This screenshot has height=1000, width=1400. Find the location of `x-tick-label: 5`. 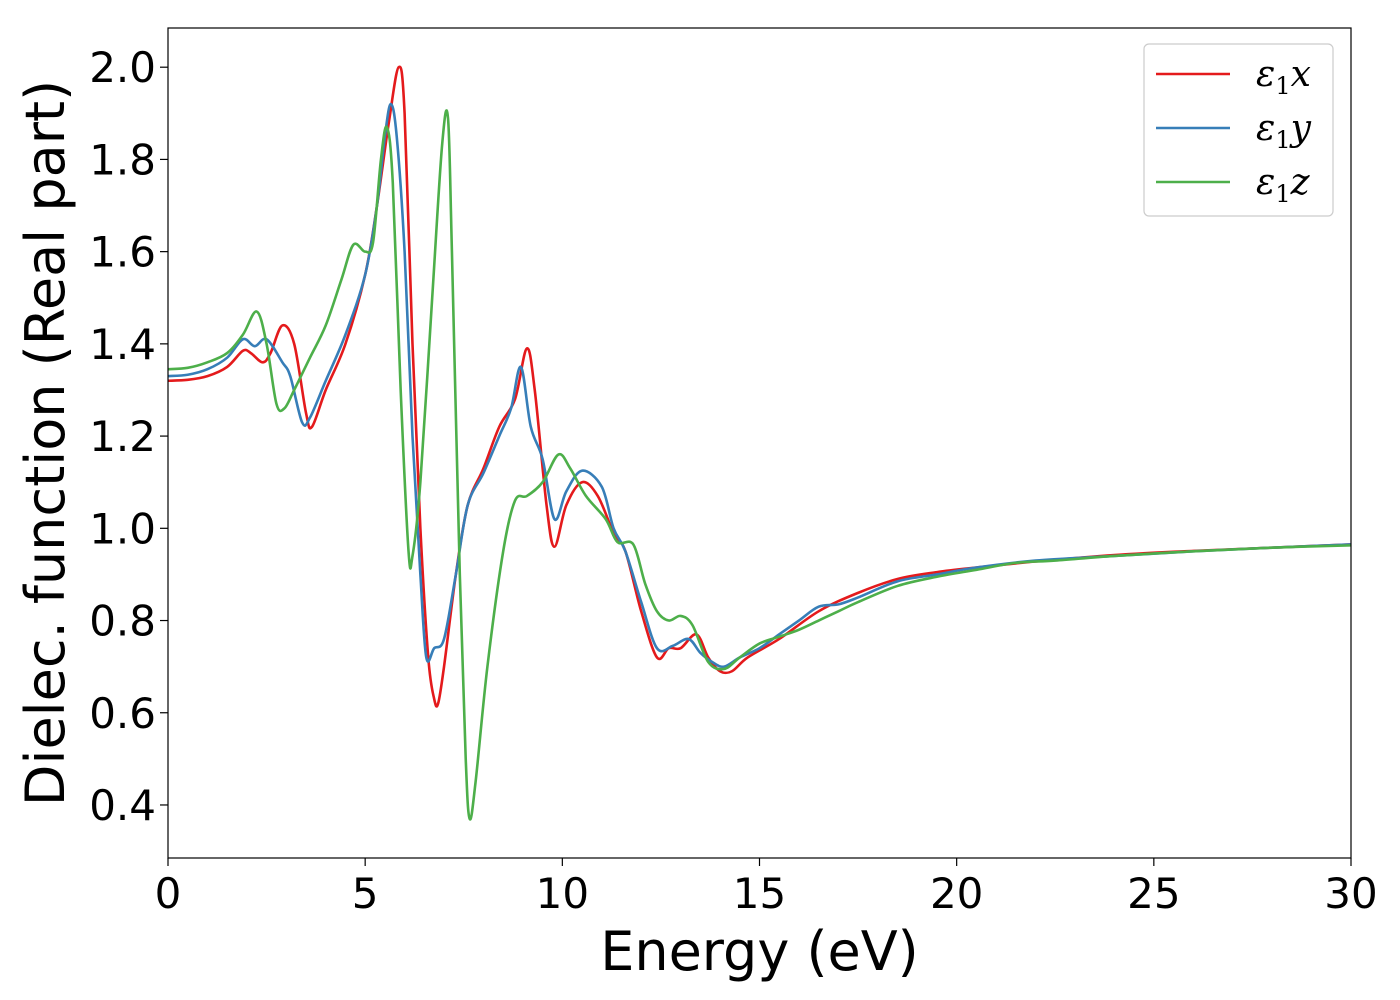

x-tick-label: 5 is located at coordinates (365, 893).